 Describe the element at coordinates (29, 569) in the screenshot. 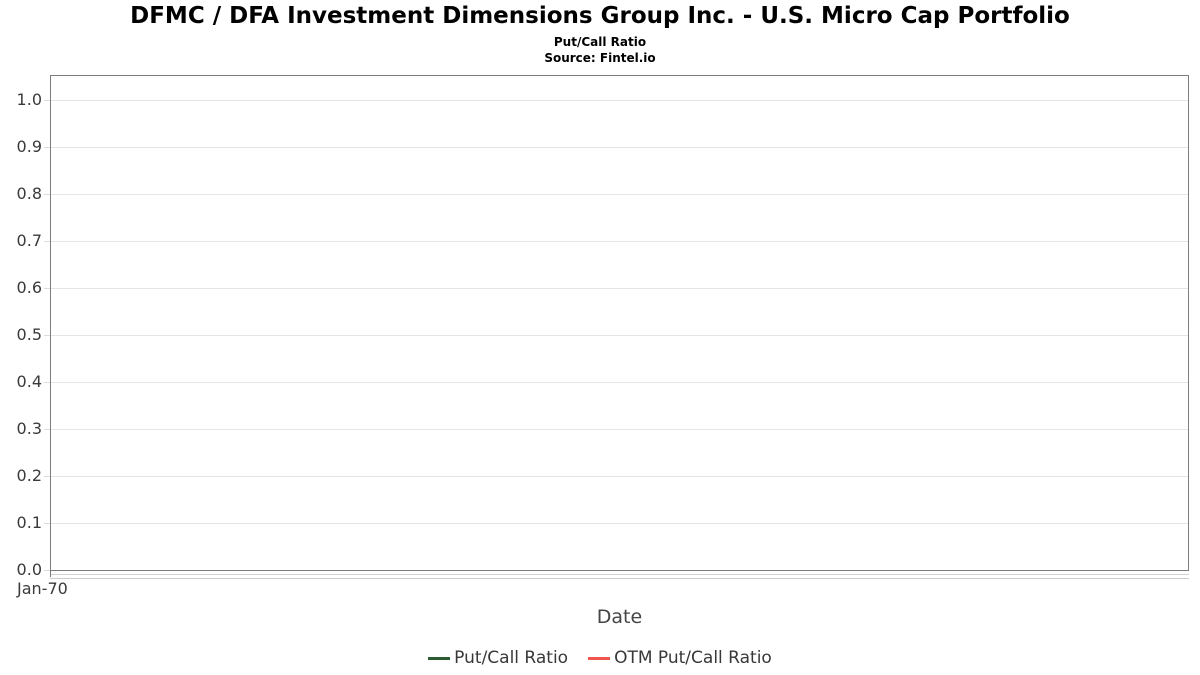

I see `y-tick-label: 0.0` at that location.